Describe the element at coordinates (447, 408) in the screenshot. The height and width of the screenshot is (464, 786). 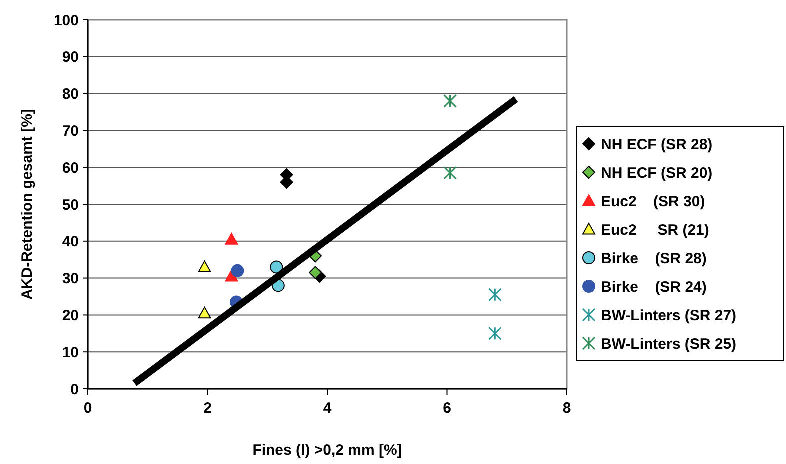
I see `x-tick-label: 6` at that location.